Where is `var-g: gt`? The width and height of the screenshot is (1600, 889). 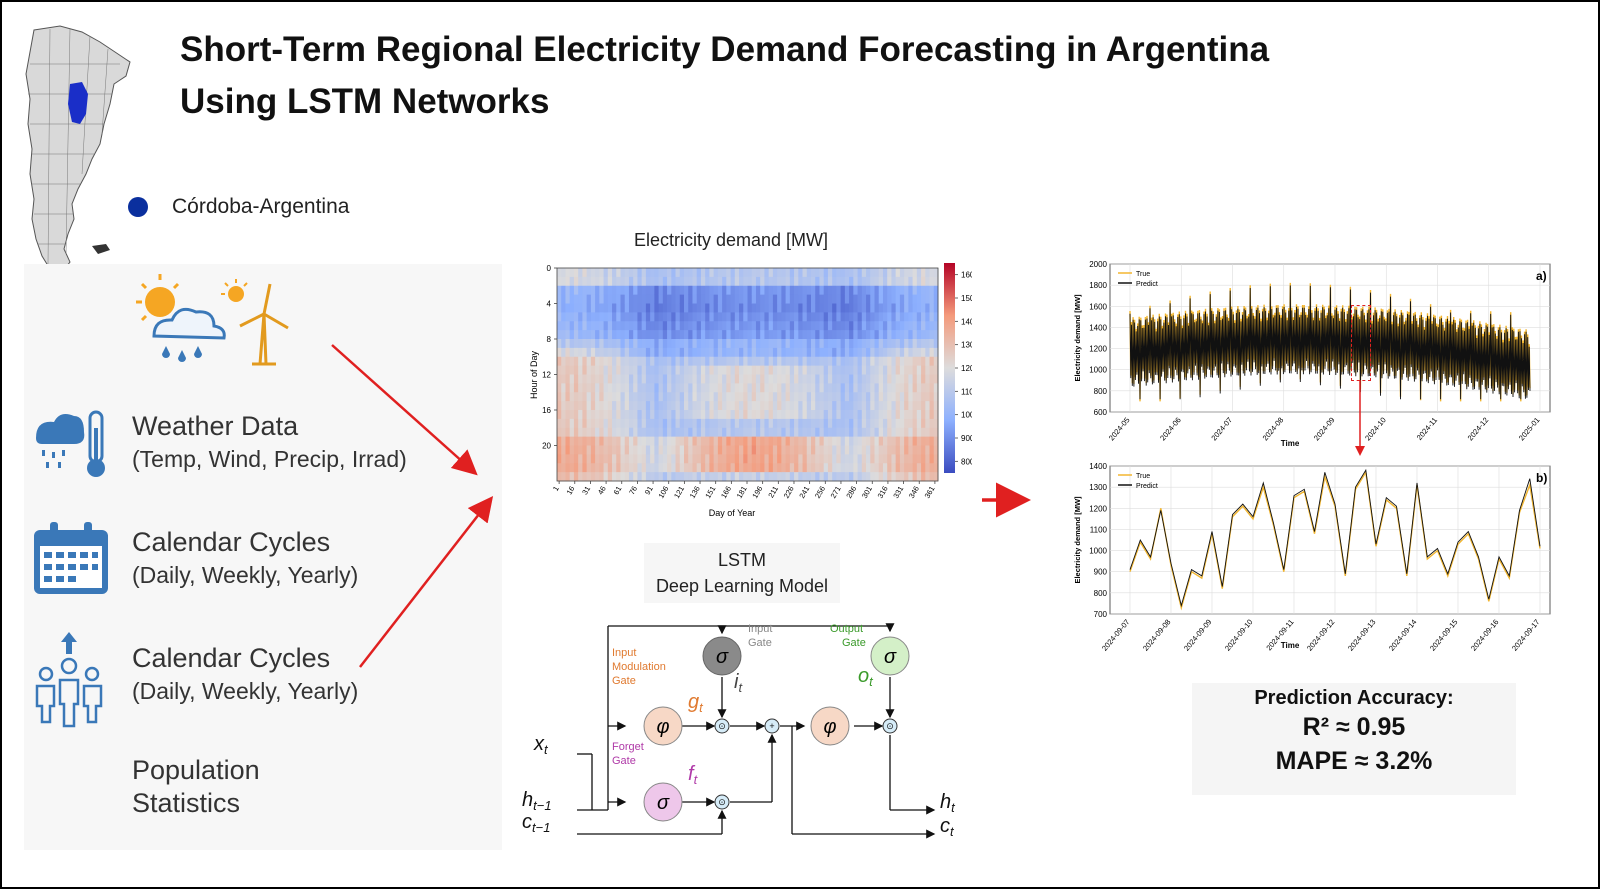
var-g: gt is located at coordinates (696, 703).